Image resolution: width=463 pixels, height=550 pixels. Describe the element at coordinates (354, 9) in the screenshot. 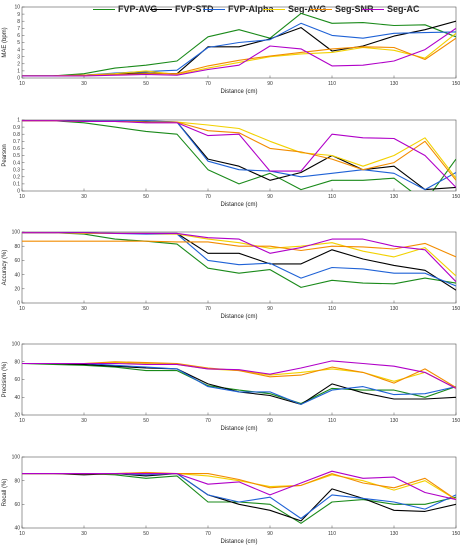

I see `legend-label: Seg-SNR` at that location.